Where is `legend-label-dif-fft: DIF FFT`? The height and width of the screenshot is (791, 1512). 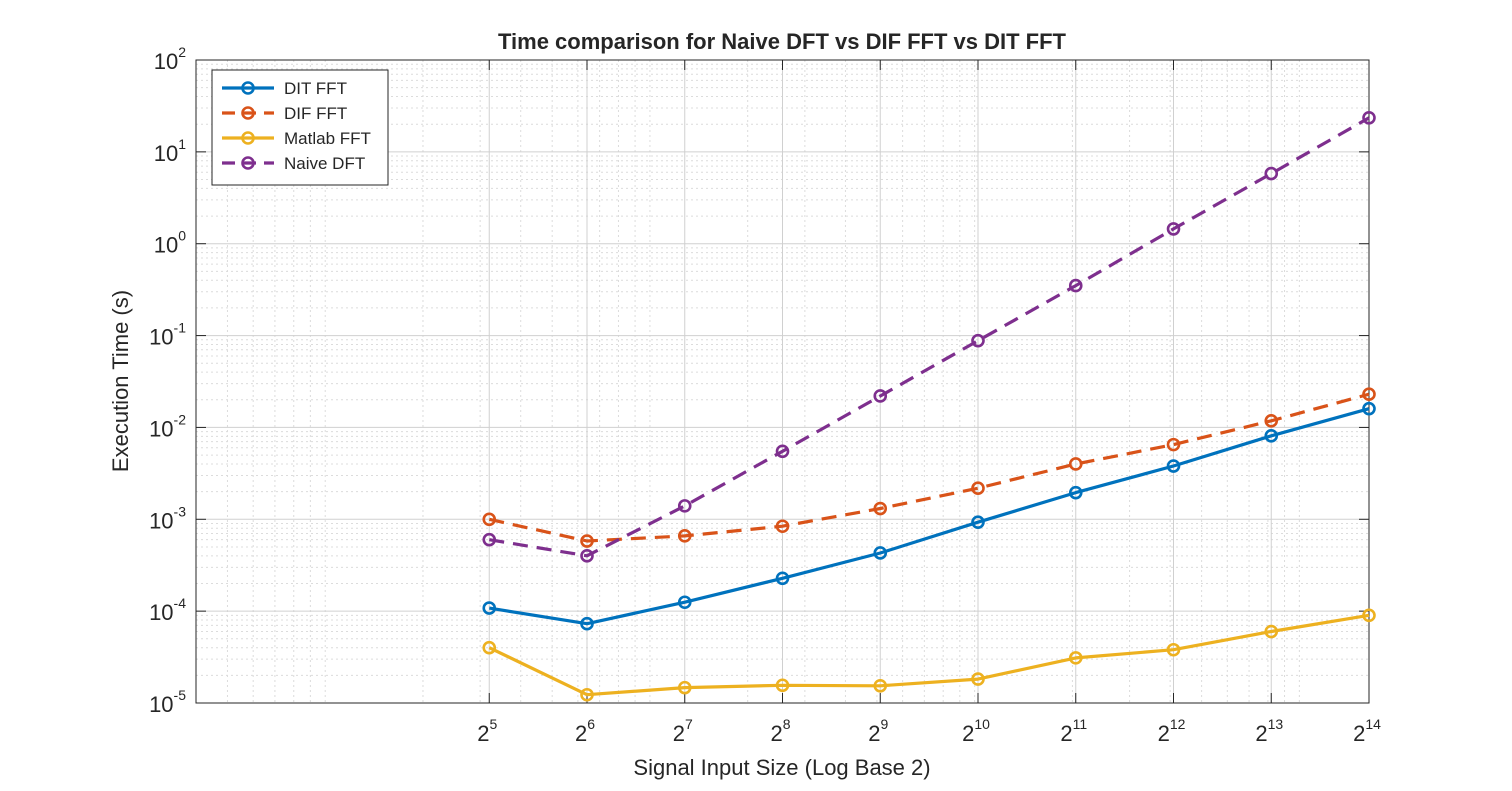 legend-label-dif-fft: DIF FFT is located at coordinates (315, 113).